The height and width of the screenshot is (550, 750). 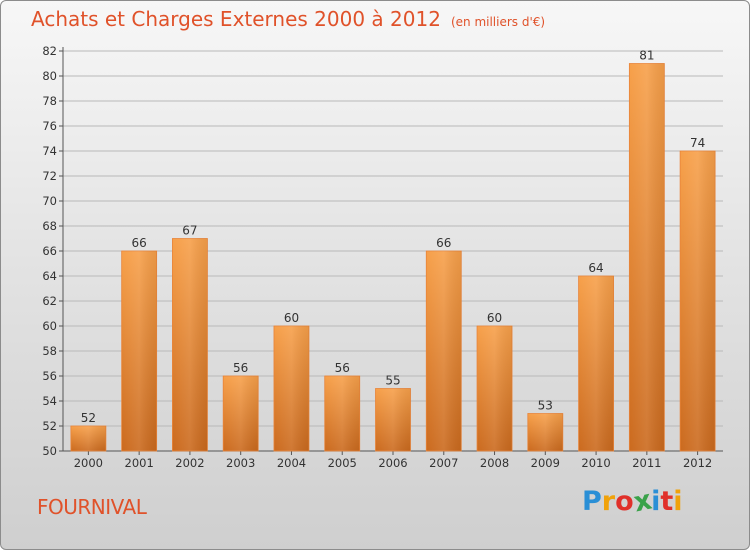 I want to click on y-tick-label: 72, so click(x=49, y=176).